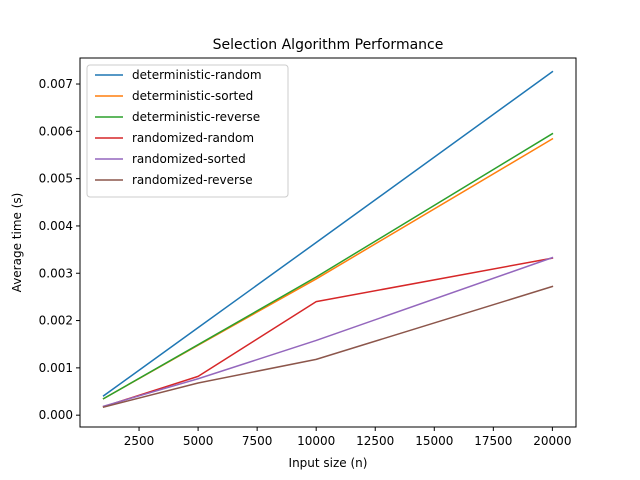 The height and width of the screenshot is (480, 640). Describe the element at coordinates (193, 138) in the screenshot. I see `legend-label: randomized-random` at that location.